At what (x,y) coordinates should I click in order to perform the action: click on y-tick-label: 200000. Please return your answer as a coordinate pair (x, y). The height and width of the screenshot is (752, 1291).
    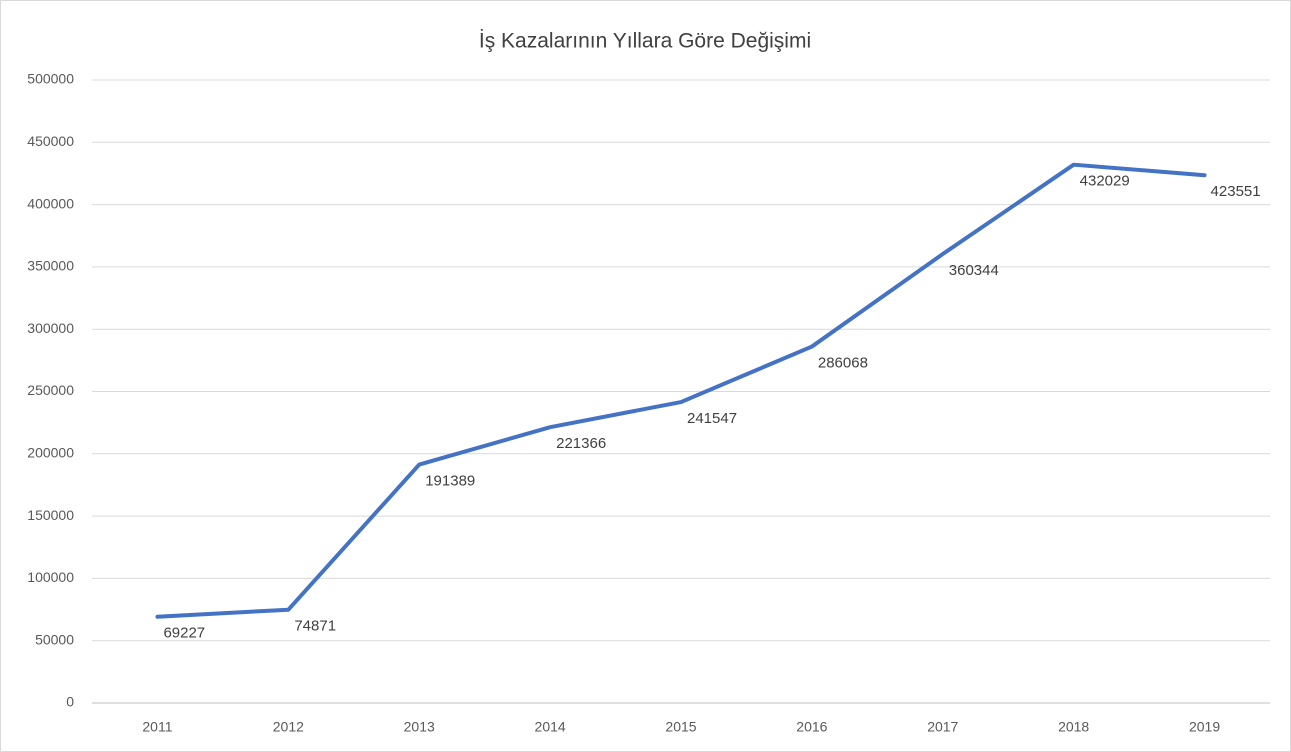
    Looking at the image, I should click on (50, 453).